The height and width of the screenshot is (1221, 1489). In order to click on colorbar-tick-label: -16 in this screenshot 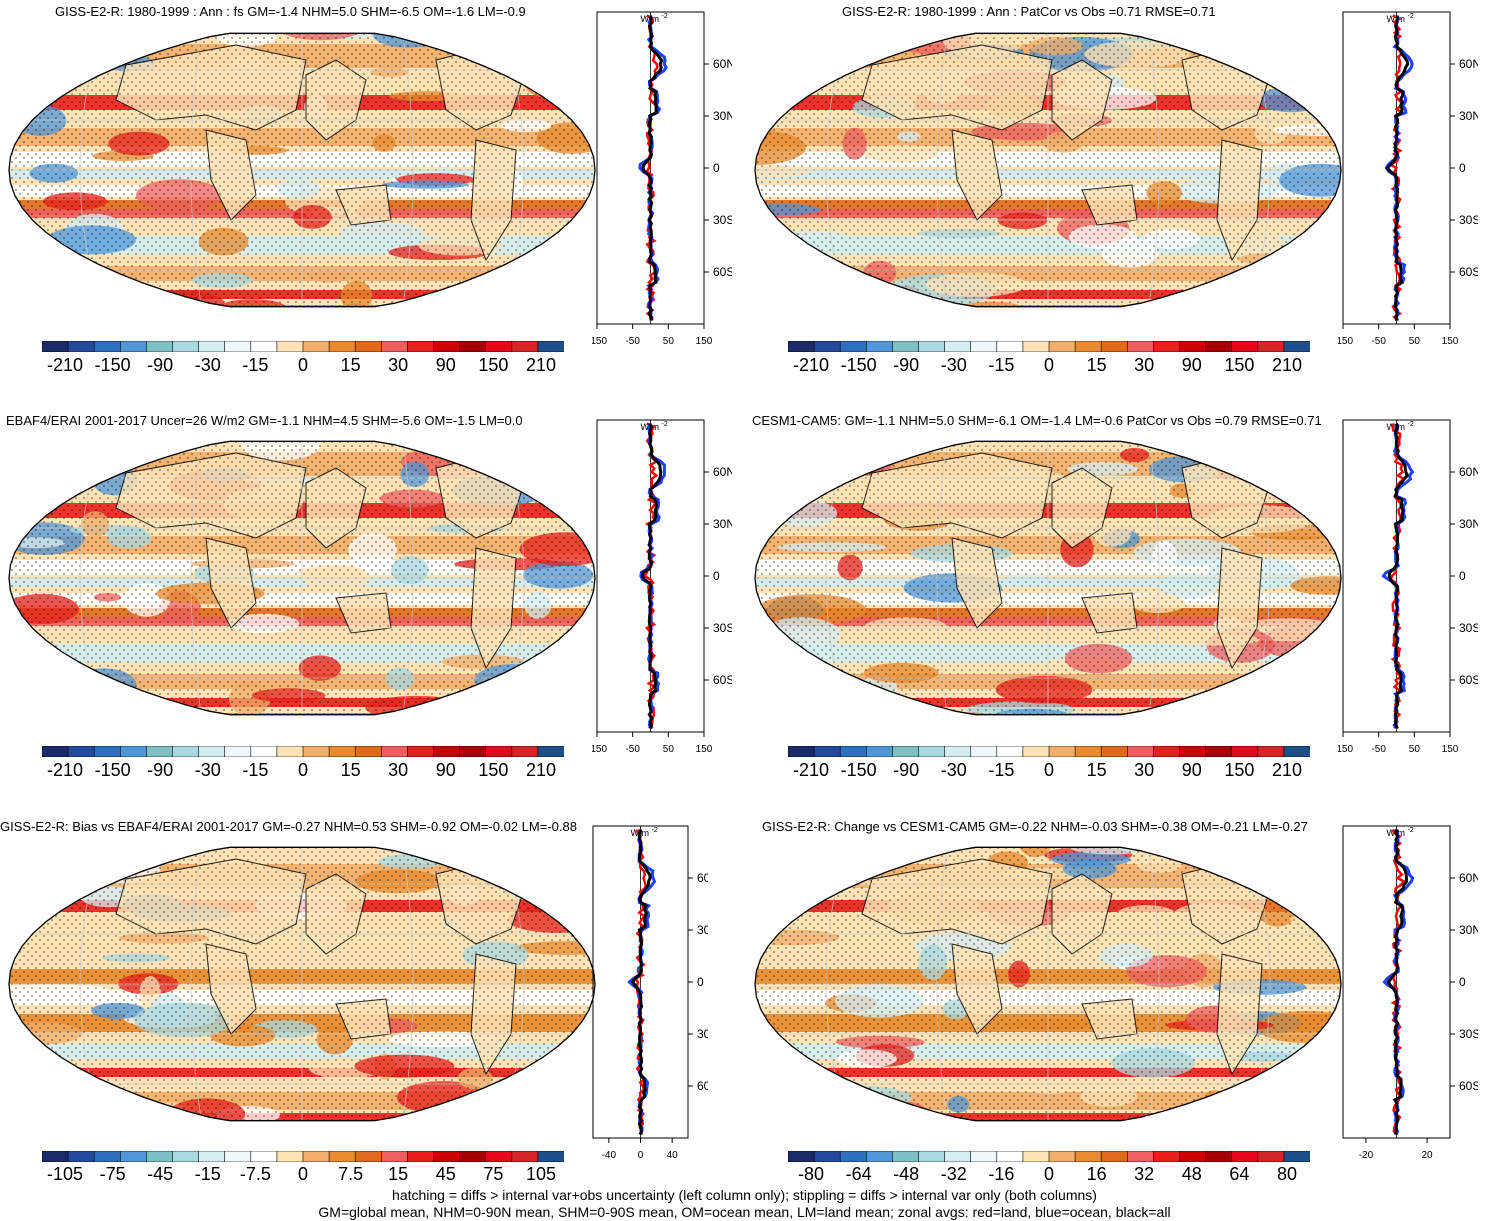, I will do `click(1001, 1174)`.